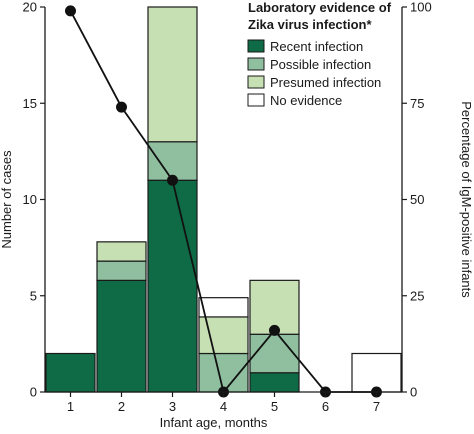 Image resolution: width=474 pixels, height=434 pixels. I want to click on legend-swatch-presumed-infection, so click(256, 82).